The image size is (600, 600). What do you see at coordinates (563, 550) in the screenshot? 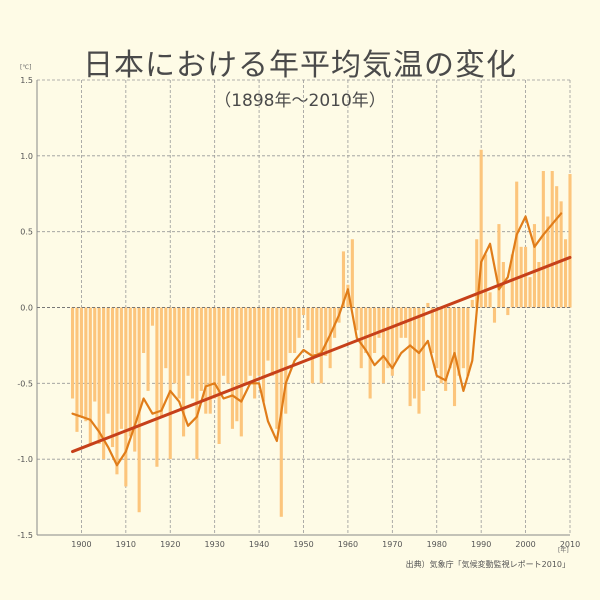
I see `x-axis-unit: [年]` at bounding box center [563, 550].